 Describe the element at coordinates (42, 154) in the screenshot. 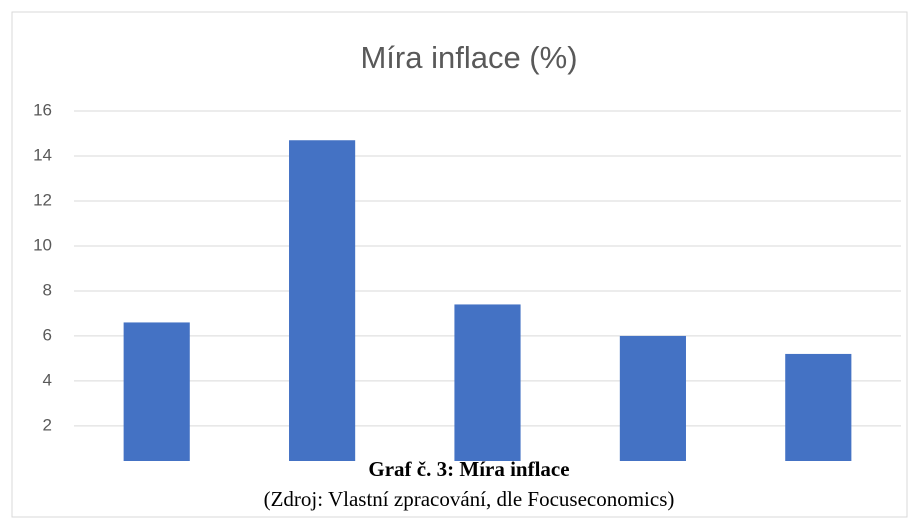

I see `y-tick-label: 14` at that location.